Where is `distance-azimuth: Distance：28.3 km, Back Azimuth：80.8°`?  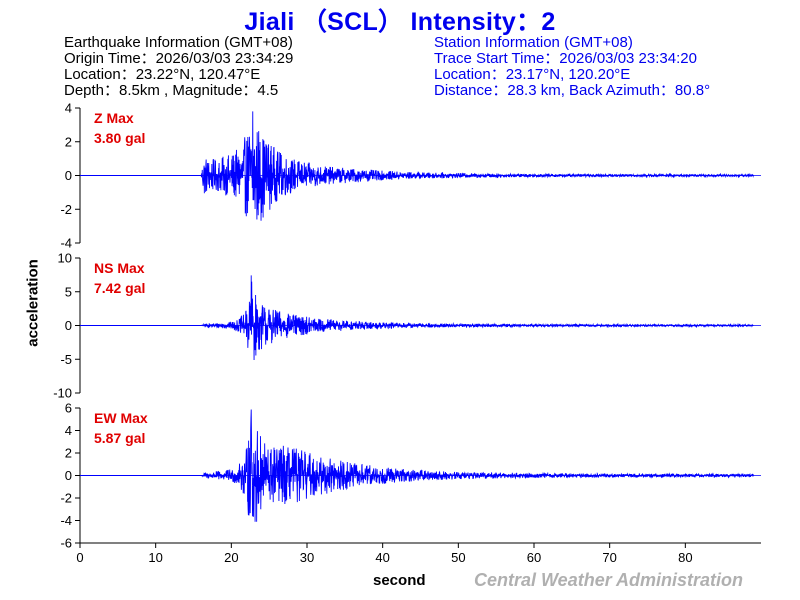
distance-azimuth: Distance：28.3 km, Back Azimuth：80.8° is located at coordinates (572, 90).